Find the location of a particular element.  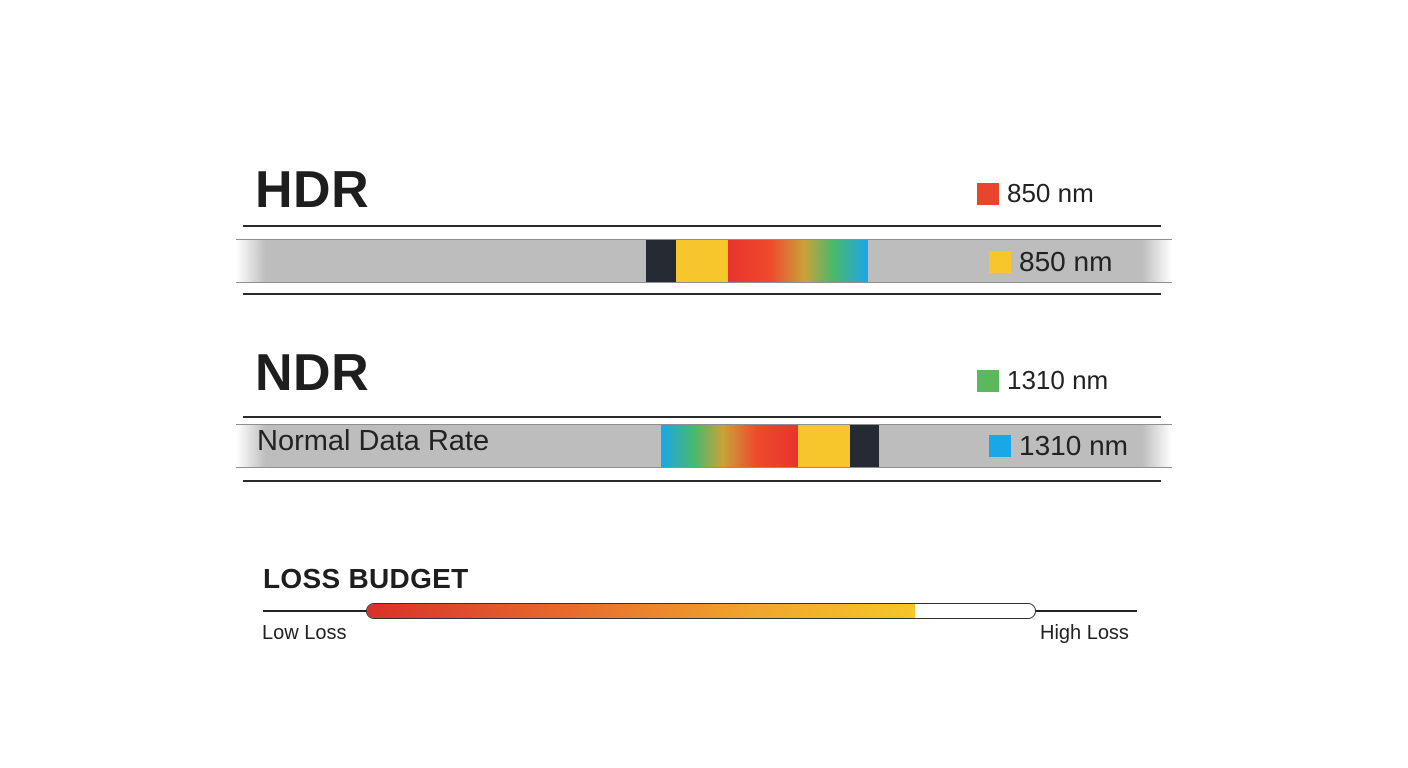

ndr-legend-cable: 1310 nm is located at coordinates (1058, 446).